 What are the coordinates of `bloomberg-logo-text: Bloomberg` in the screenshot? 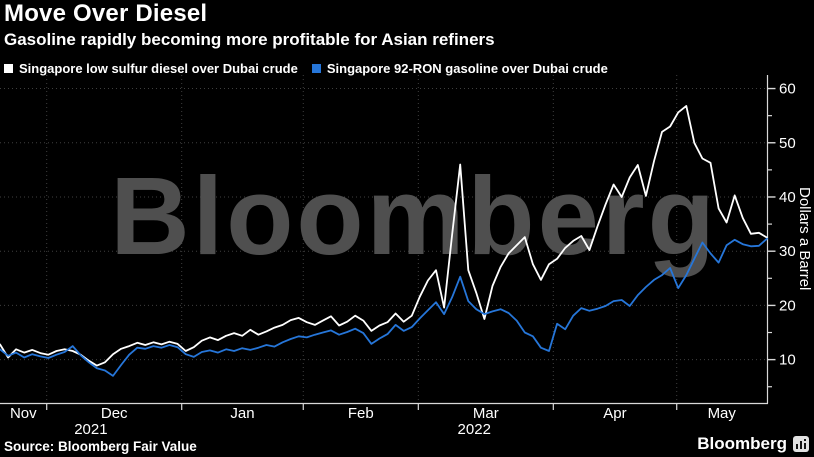 It's located at (742, 443).